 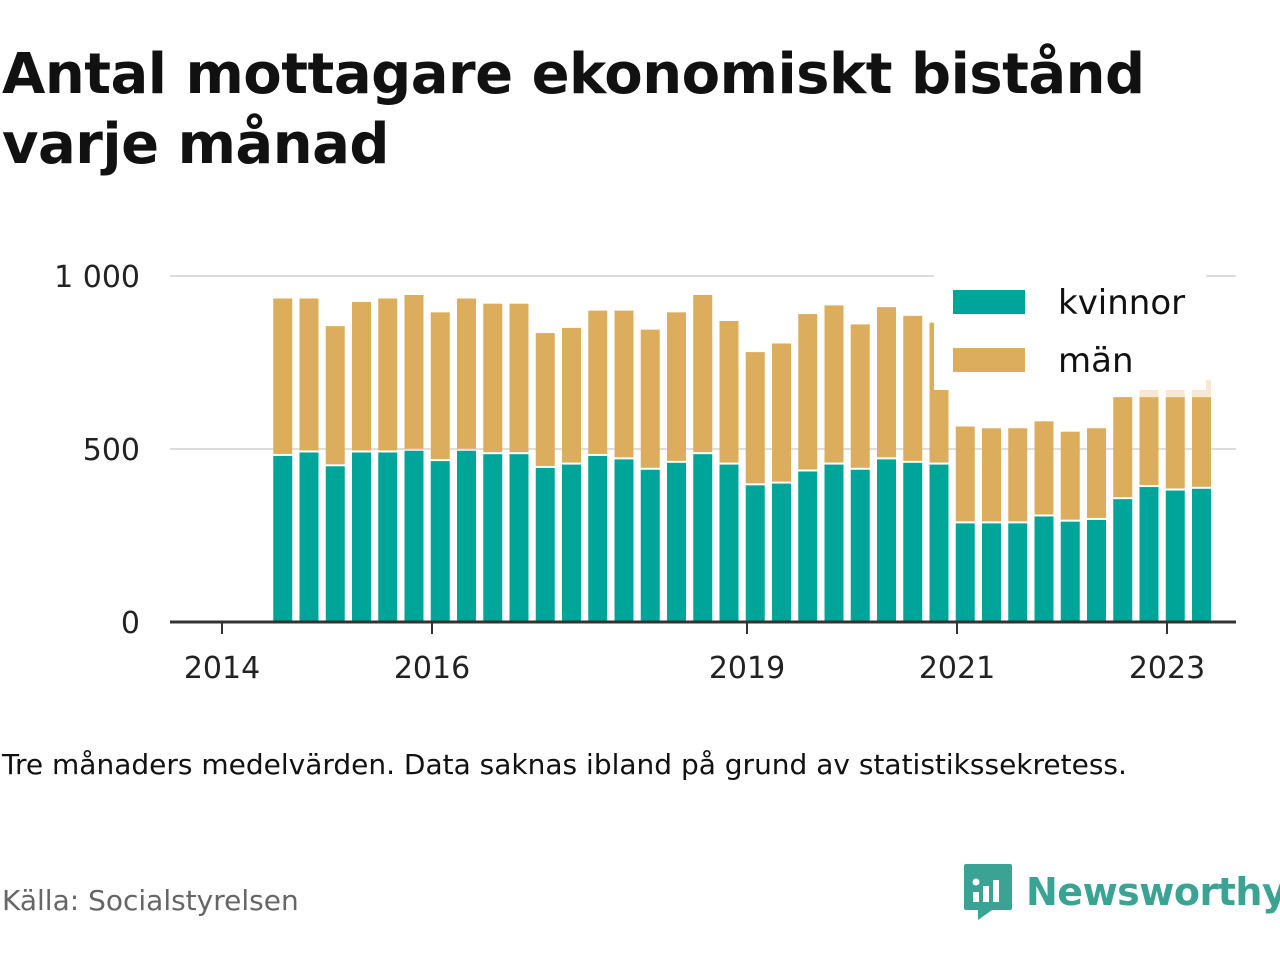 What do you see at coordinates (1167, 668) in the screenshot?
I see `x-tick-label: 2023` at bounding box center [1167, 668].